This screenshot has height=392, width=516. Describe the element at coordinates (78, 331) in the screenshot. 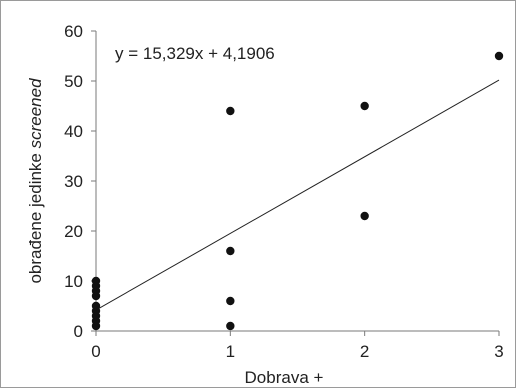

I see `y-tick-label: 0` at that location.